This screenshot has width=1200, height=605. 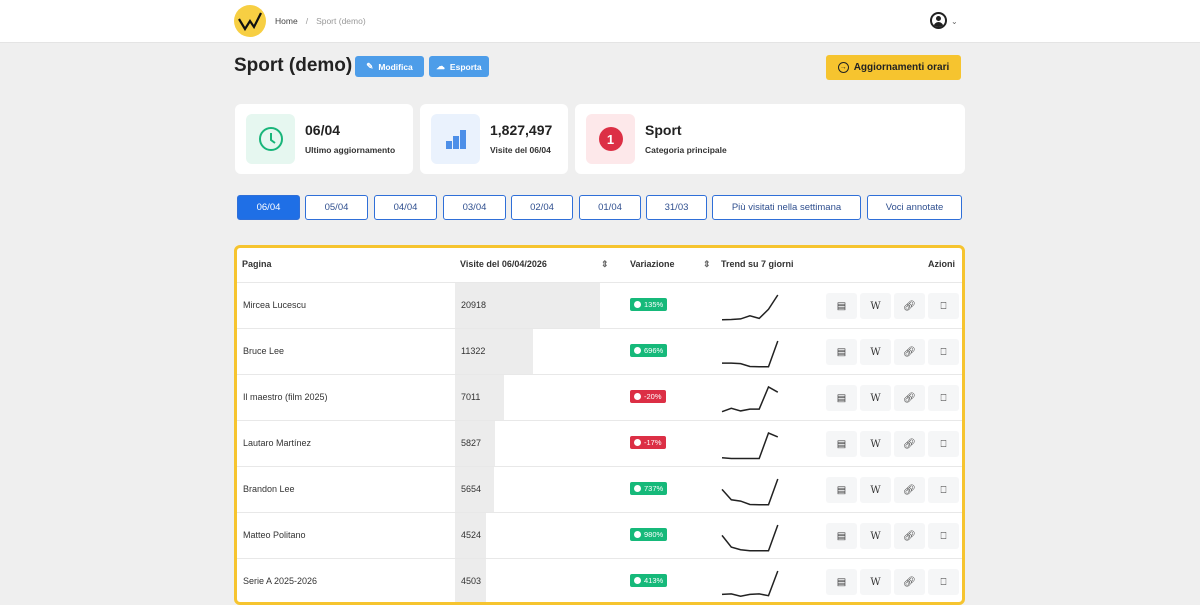 What do you see at coordinates (599, 397) in the screenshot?
I see `table-row: Il maestro (film 2025) 7011 -20% ▤ W 🔗︎ ⎕` at bounding box center [599, 397].